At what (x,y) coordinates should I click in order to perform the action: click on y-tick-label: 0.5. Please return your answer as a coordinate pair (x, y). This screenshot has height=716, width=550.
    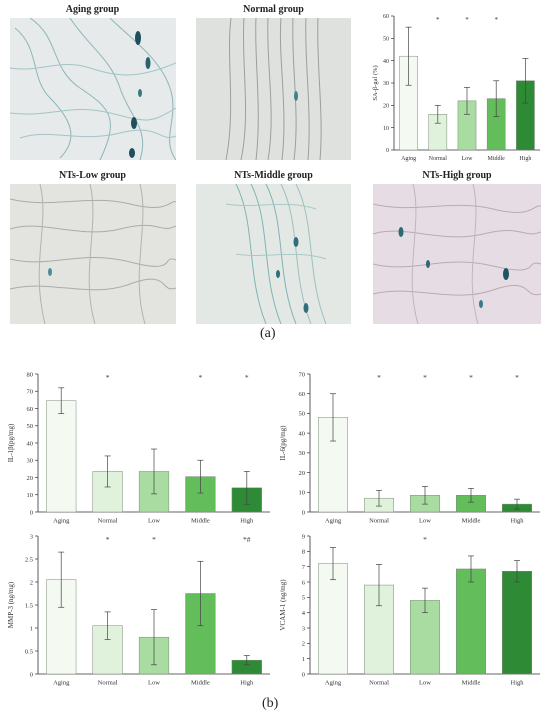
    Looking at the image, I should click on (29, 651).